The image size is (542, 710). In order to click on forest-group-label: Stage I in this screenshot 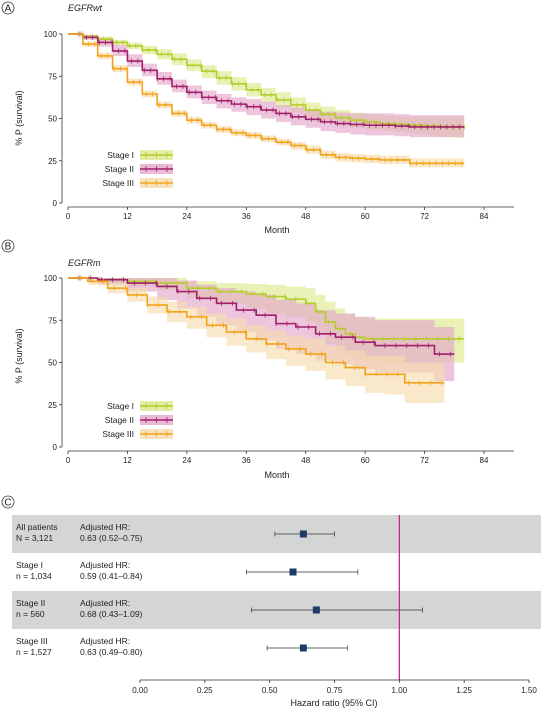, I will do `click(29, 565)`.